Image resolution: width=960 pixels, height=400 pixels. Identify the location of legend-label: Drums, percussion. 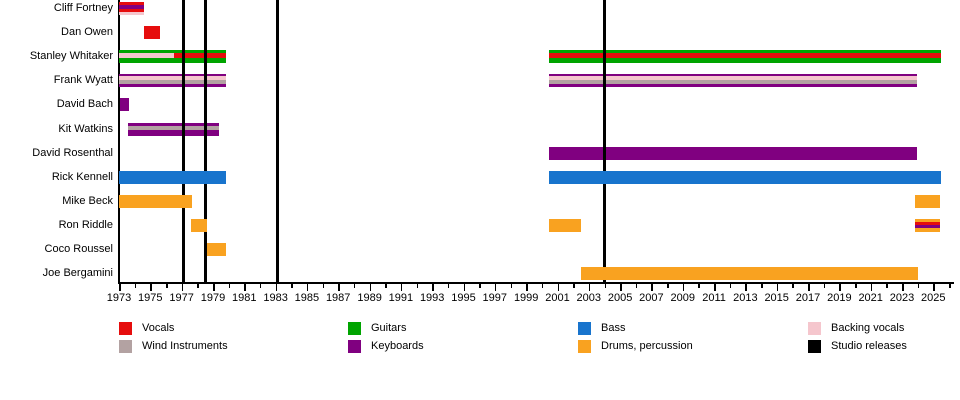
(647, 346).